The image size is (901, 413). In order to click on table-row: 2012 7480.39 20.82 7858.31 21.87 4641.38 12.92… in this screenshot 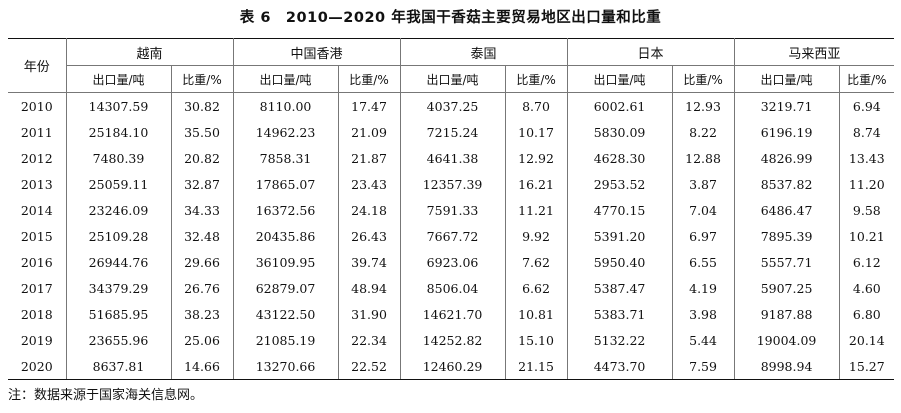, I will do `click(451, 158)`.